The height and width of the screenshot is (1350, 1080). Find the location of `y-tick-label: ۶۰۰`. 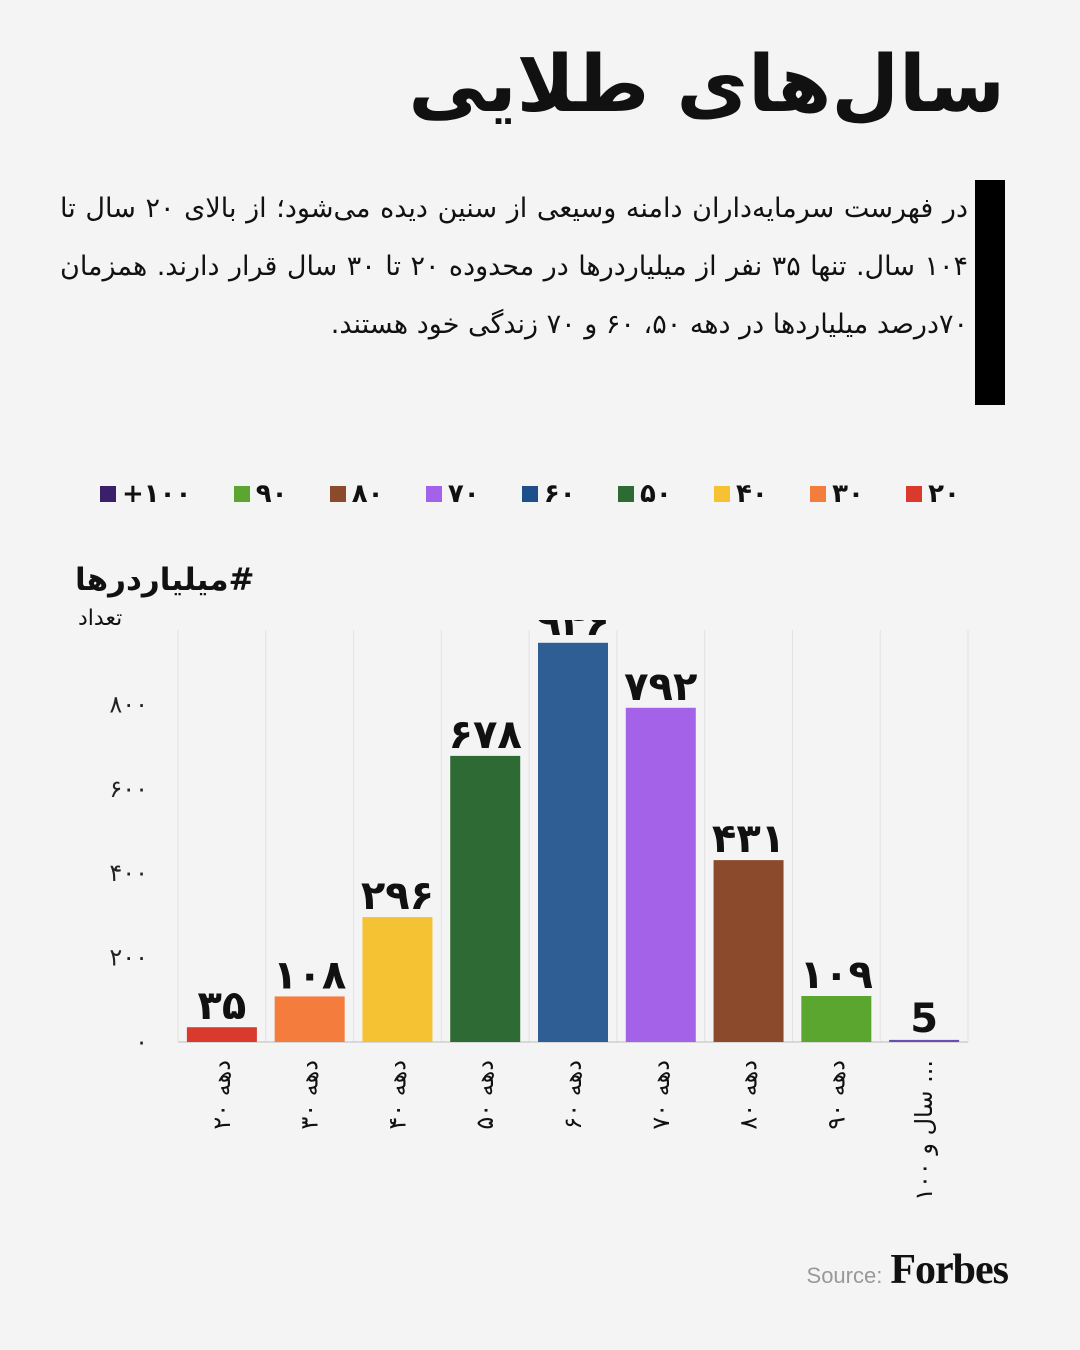

y-tick-label: ۶۰۰ is located at coordinates (128, 789).